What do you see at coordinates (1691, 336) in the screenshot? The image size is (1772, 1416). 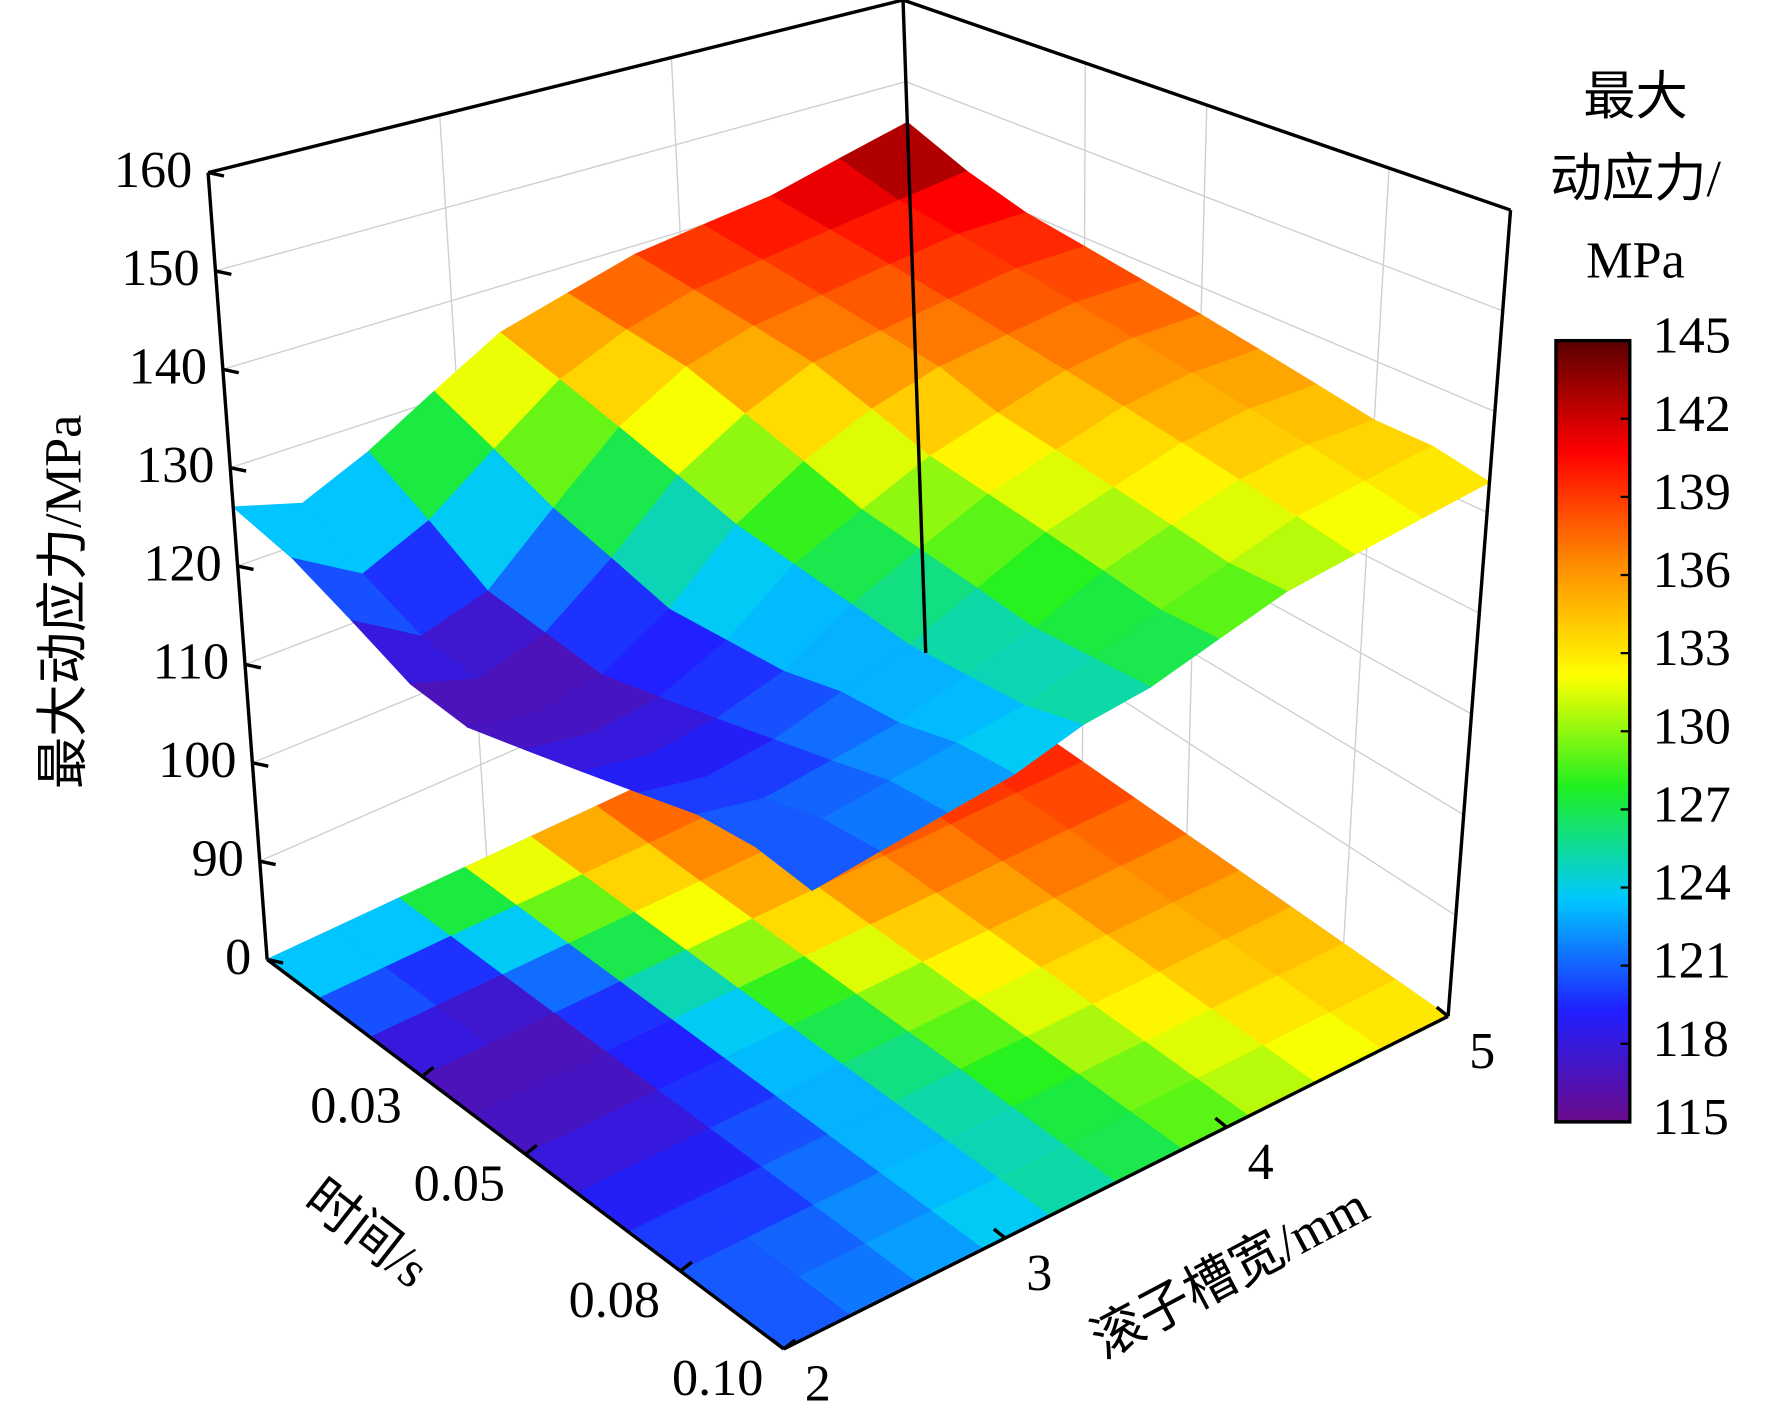 I see `colorbar-tick-label: 145` at bounding box center [1691, 336].